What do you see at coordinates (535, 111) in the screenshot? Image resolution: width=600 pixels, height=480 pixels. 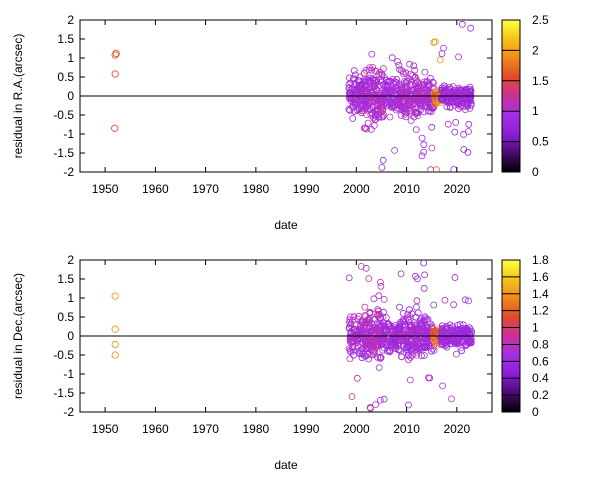 I see `colorbar-tick-label: 1` at bounding box center [535, 111].